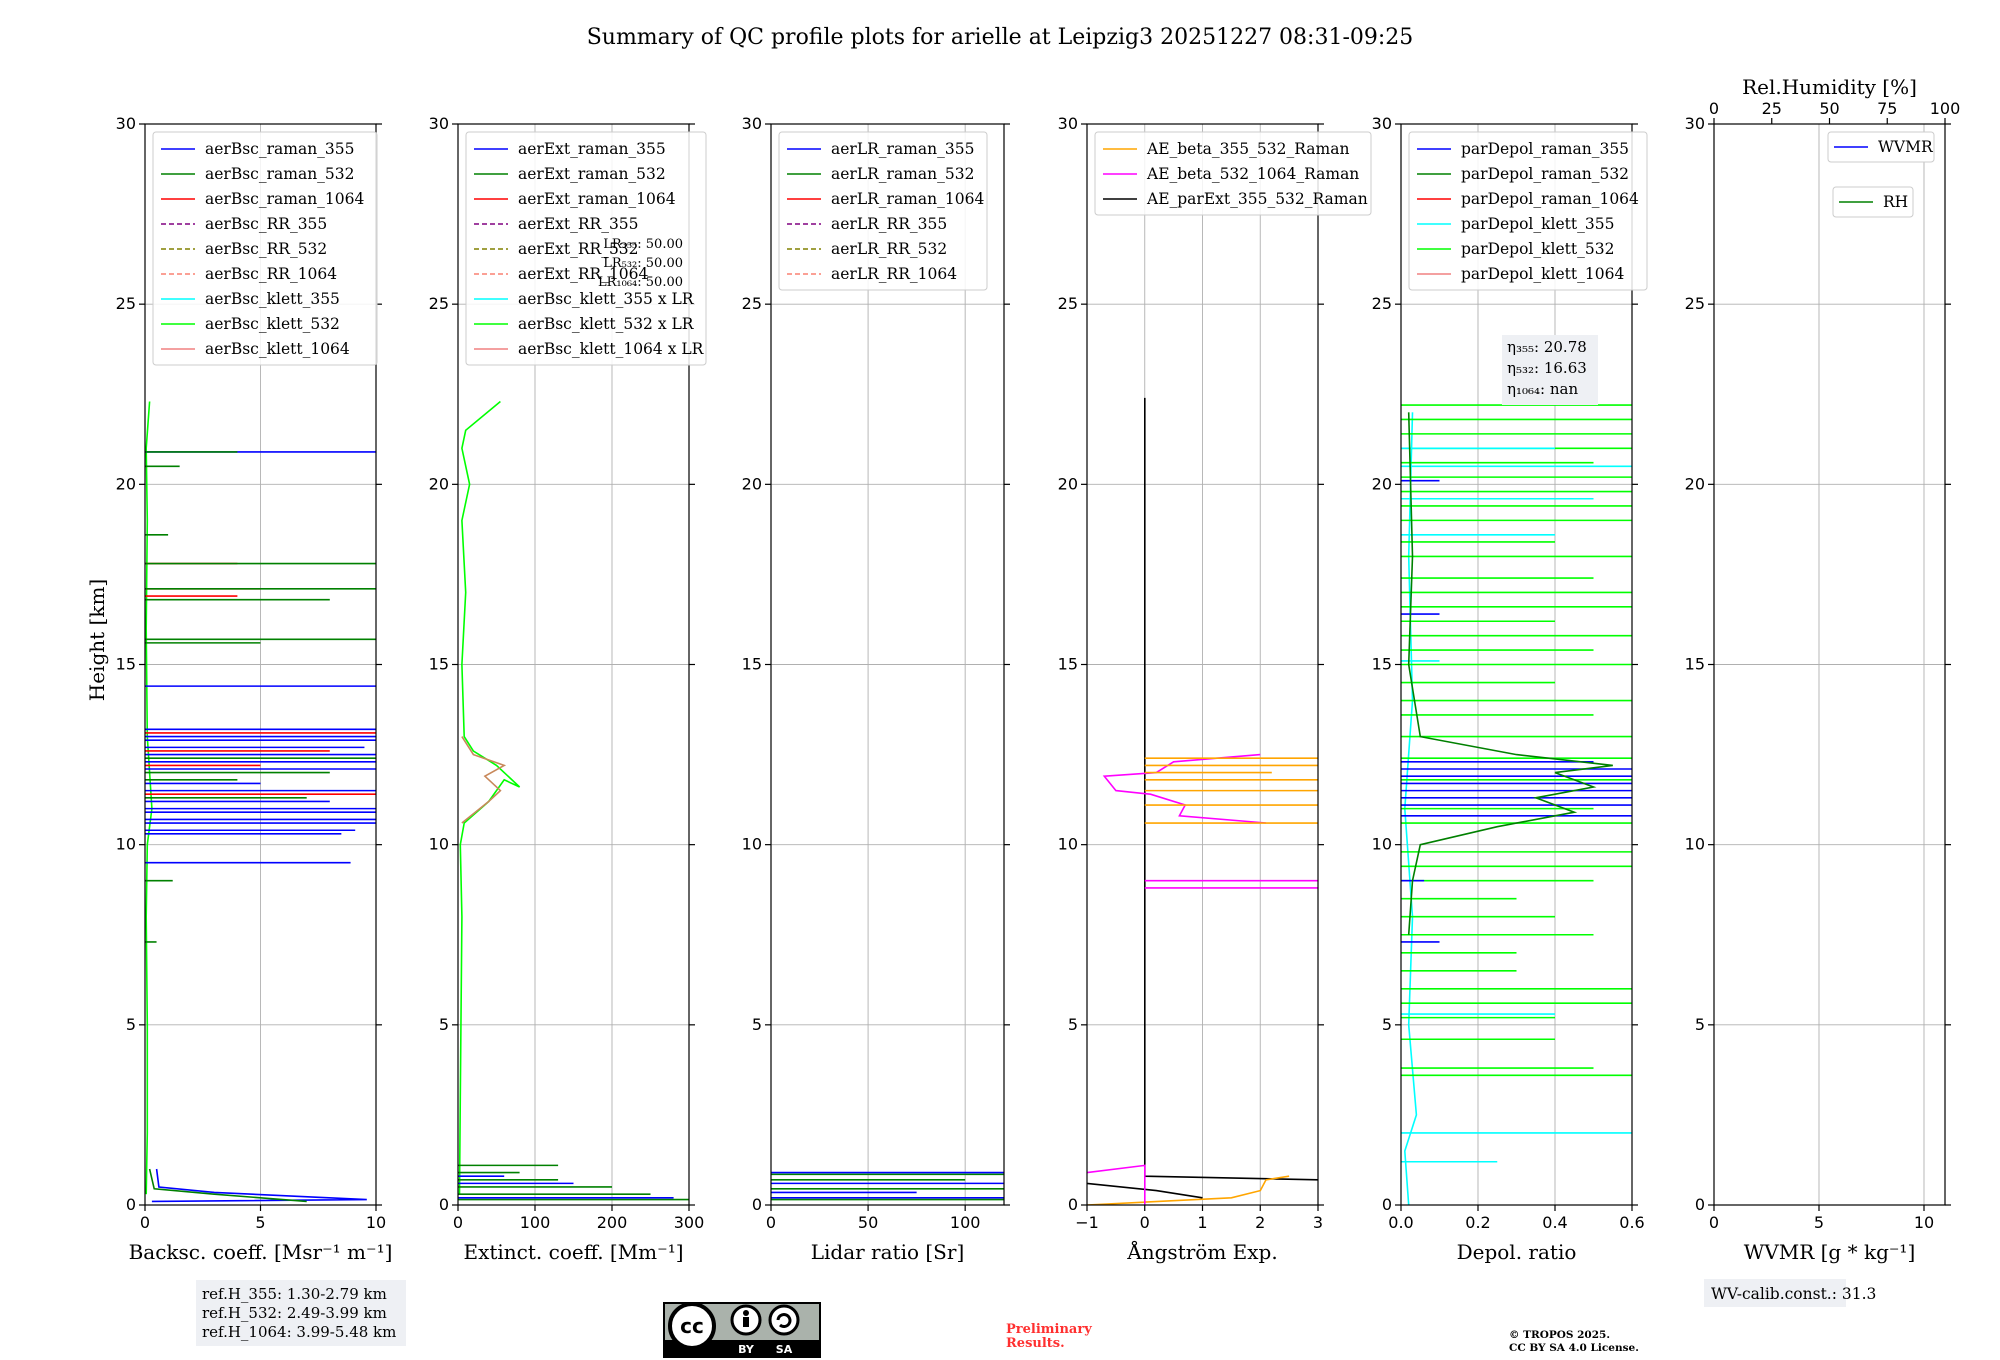 The height and width of the screenshot is (1360, 2000). Describe the element at coordinates (489, 797) in the screenshot. I see `series-line-lime` at that location.